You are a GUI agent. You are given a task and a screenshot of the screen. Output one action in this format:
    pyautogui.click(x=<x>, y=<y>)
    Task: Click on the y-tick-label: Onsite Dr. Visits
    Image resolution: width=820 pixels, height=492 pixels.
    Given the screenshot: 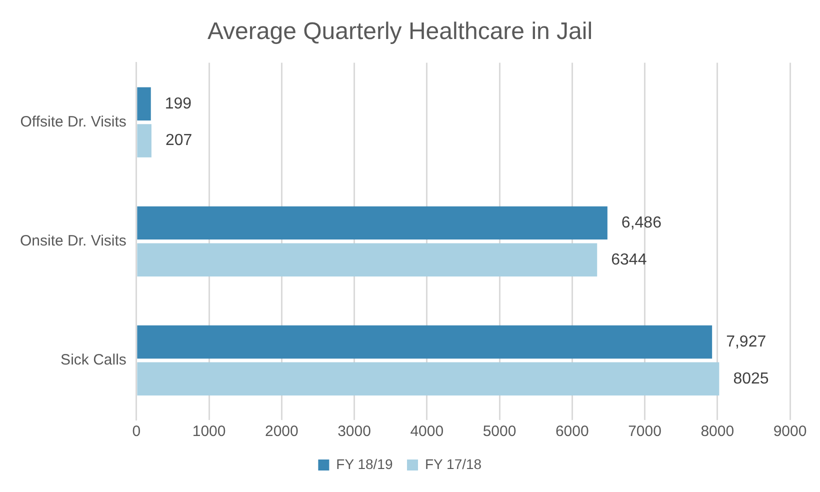 What is the action you would take?
    pyautogui.click(x=73, y=241)
    